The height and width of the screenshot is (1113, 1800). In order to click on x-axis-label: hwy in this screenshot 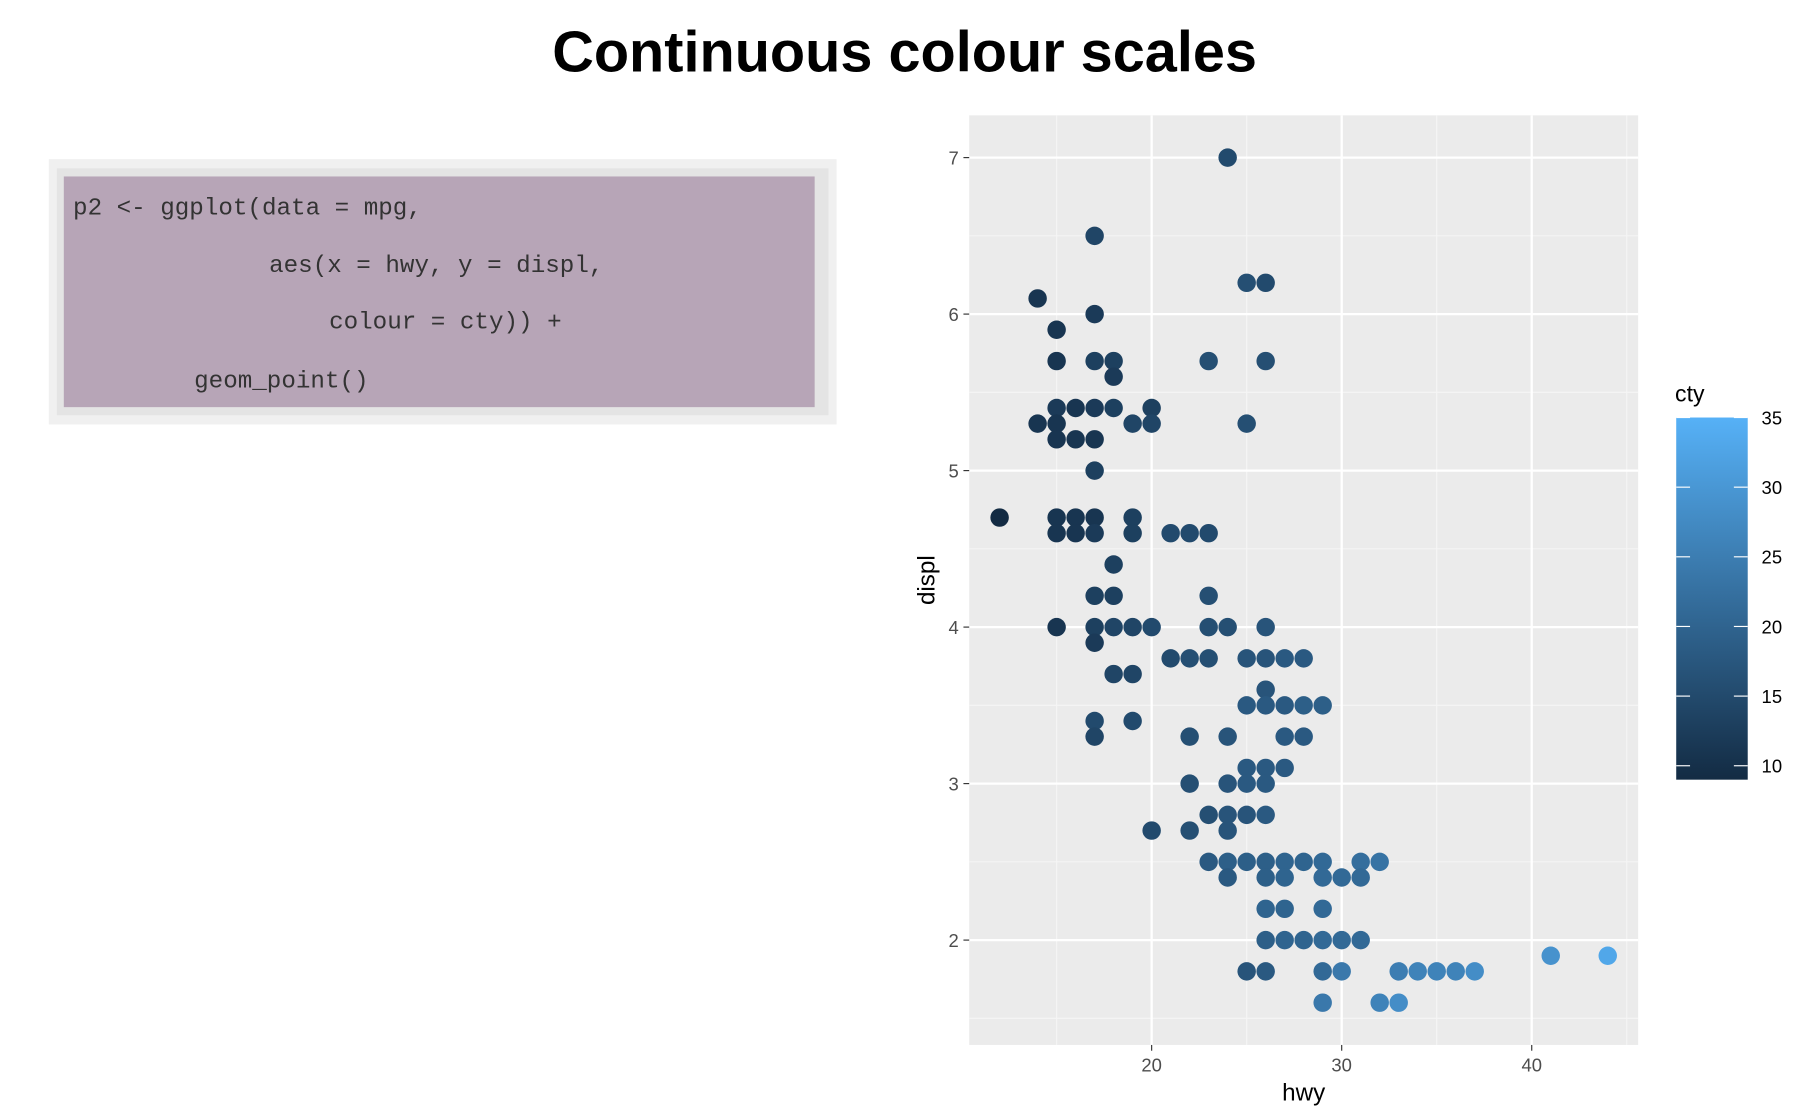, I will do `click(1304, 1092)`.